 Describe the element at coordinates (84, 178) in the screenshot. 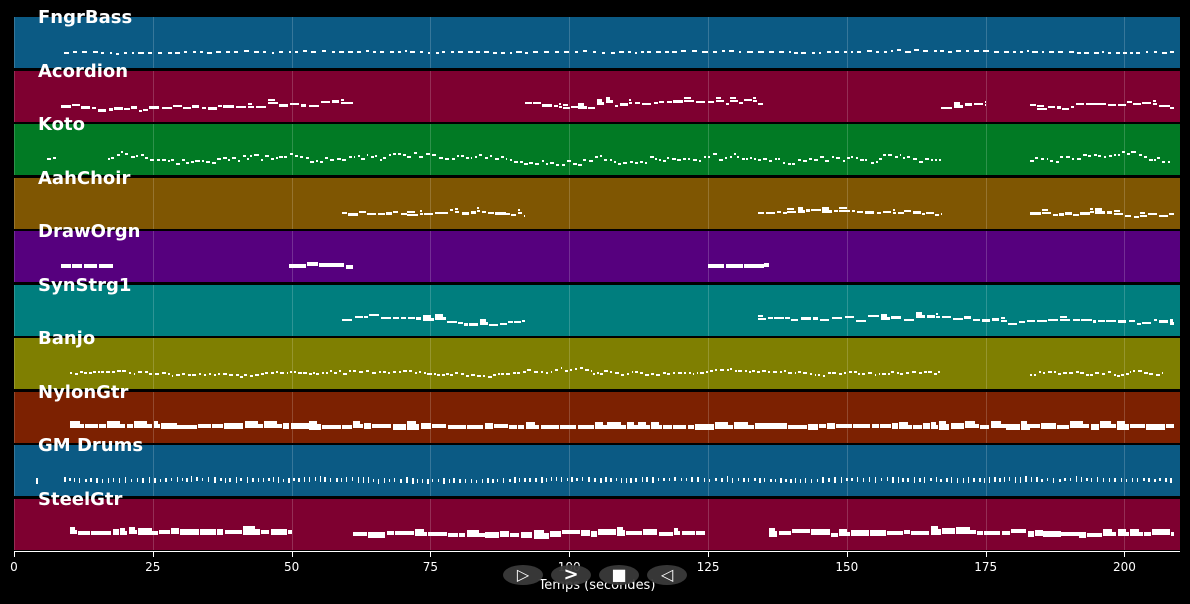

I see `track-name-label: AahChoir` at that location.